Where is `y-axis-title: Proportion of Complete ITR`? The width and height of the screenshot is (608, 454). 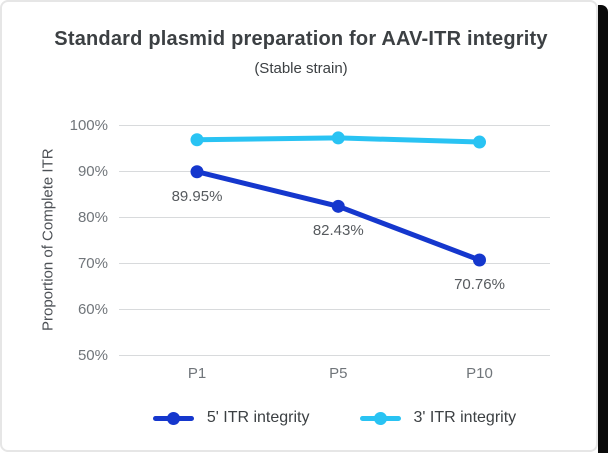
y-axis-title: Proportion of Complete ITR is located at coordinates (48, 240).